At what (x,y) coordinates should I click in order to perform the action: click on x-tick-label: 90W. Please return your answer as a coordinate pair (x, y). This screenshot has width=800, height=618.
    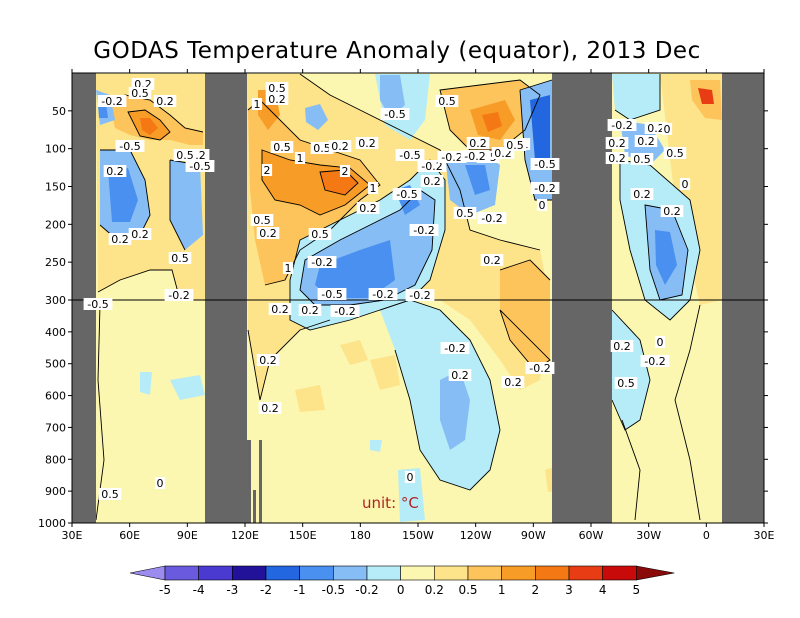
    Looking at the image, I should click on (533, 535).